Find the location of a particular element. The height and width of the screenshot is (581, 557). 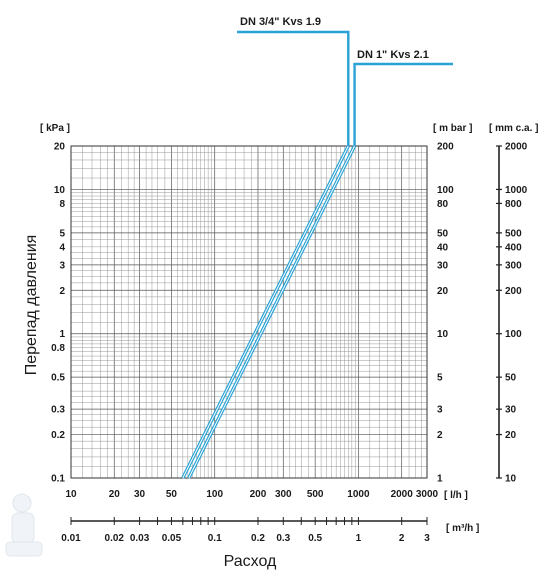

y2-tick-label: 50 is located at coordinates (443, 233).